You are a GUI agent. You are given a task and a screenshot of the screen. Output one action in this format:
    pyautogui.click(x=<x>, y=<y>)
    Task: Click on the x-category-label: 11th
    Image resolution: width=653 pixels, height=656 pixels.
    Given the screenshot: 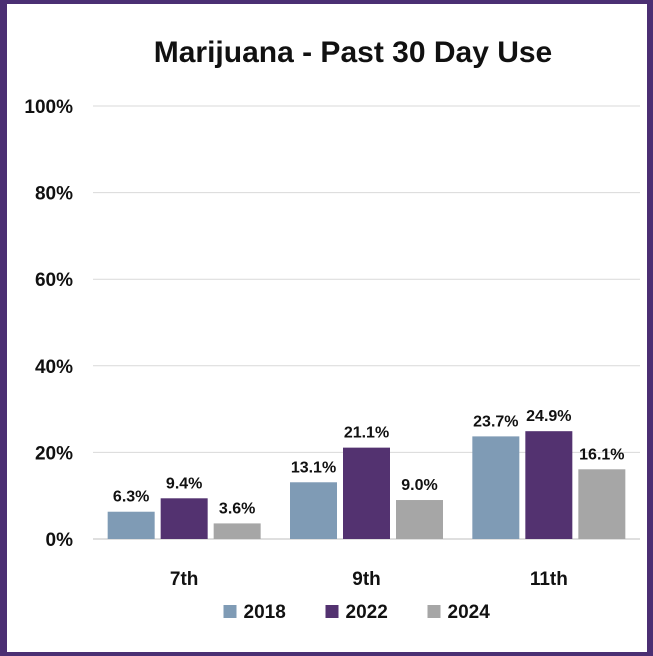 What is the action you would take?
    pyautogui.click(x=549, y=579)
    